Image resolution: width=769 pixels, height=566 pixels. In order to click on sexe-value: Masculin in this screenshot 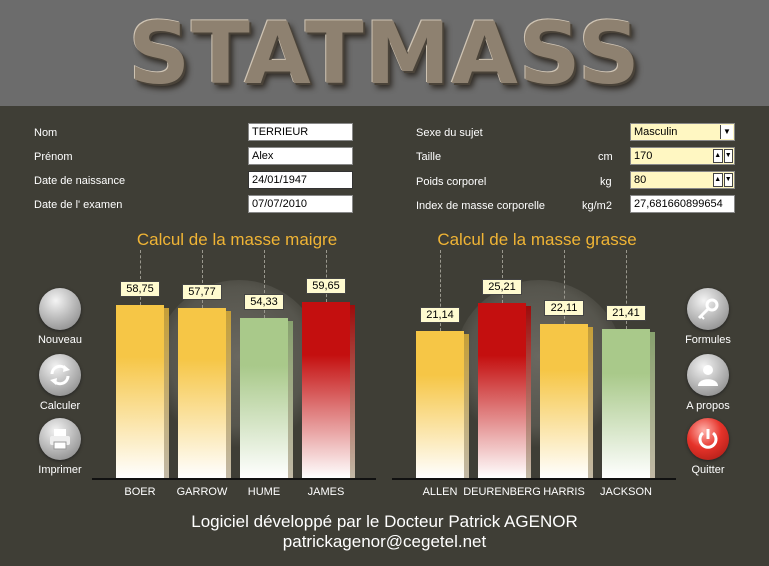, I will do `click(656, 132)`.